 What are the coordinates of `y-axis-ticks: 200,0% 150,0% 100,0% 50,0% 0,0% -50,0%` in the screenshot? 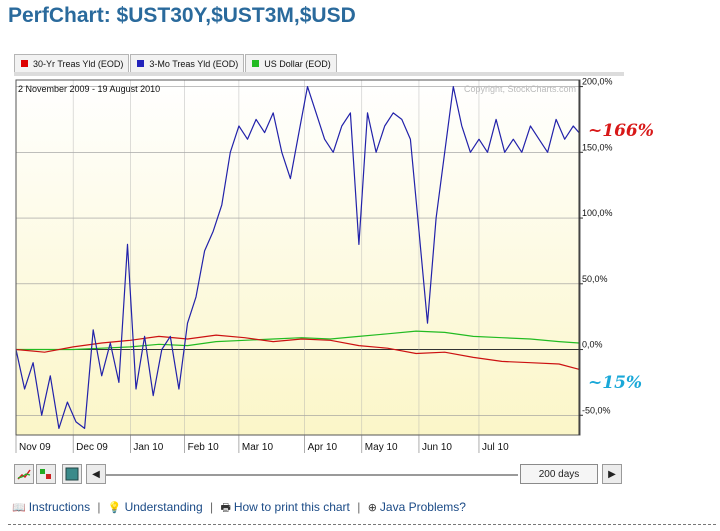 It's located at (596, 246).